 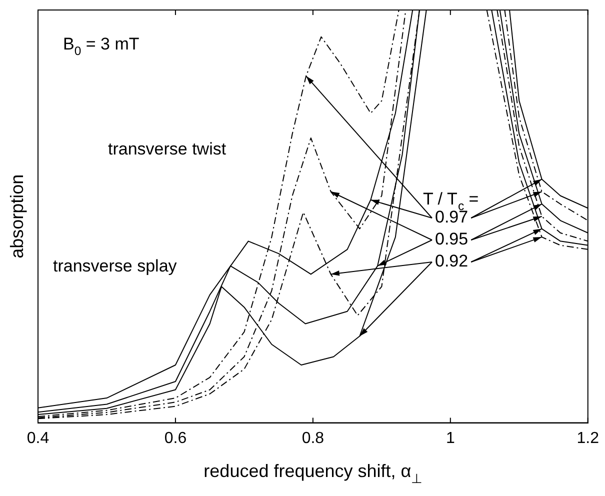 What do you see at coordinates (451, 239) in the screenshot?
I see `annotation: 0.95` at bounding box center [451, 239].